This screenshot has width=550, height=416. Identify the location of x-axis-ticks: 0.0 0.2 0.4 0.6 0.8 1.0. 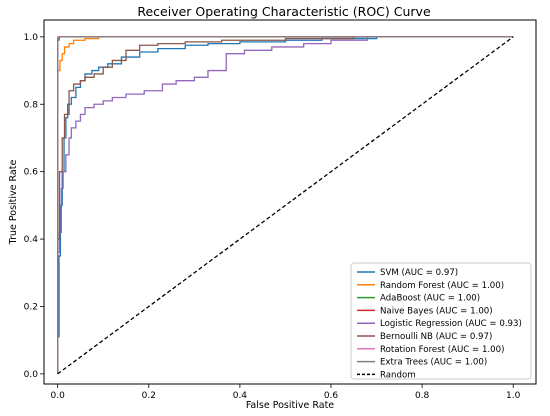
(286, 392).